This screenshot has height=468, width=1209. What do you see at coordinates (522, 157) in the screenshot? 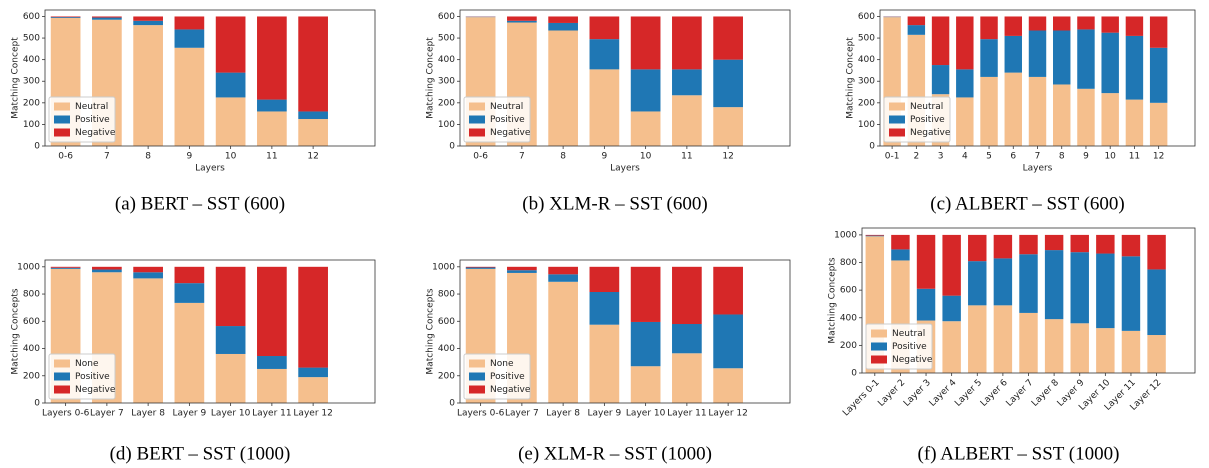
I see `x-tick-label: 7` at bounding box center [522, 157].